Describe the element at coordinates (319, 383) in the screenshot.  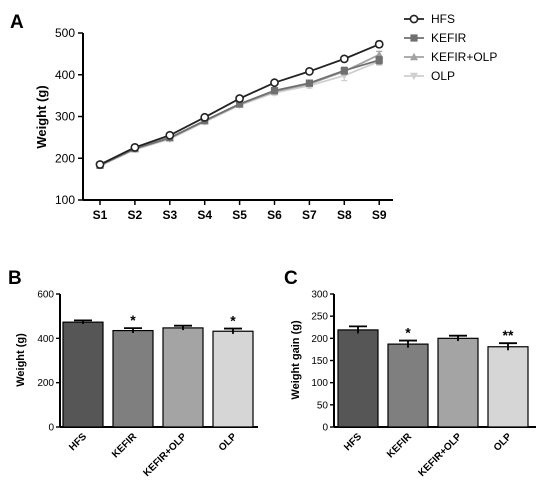
I see `panel-c-y-tick-label: 100` at that location.